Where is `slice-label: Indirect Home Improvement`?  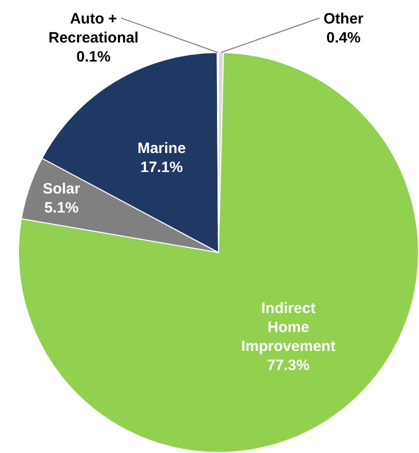 slice-label: Indirect Home Improvement is located at coordinates (288, 328).